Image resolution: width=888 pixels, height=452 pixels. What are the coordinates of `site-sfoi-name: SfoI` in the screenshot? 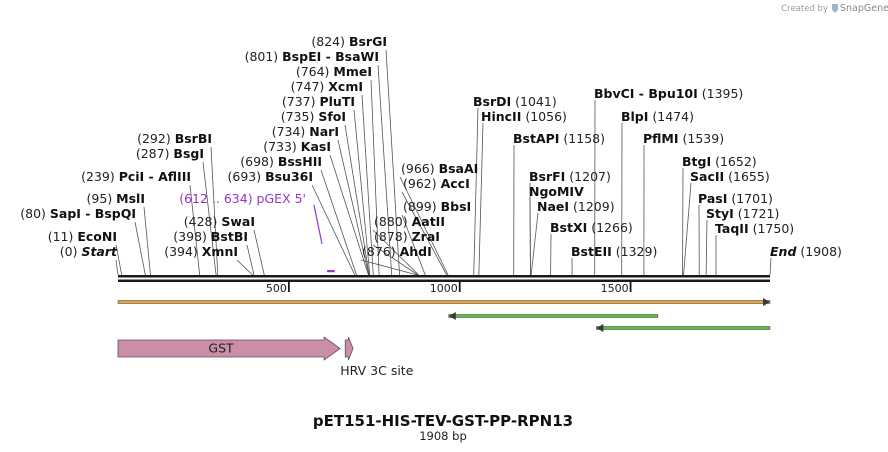 It's located at (332, 116).